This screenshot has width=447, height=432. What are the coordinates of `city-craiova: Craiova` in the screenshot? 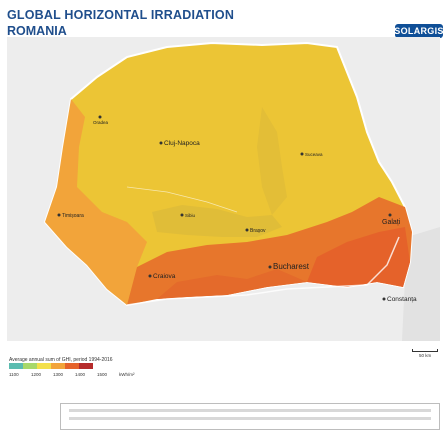 It's located at (162, 276).